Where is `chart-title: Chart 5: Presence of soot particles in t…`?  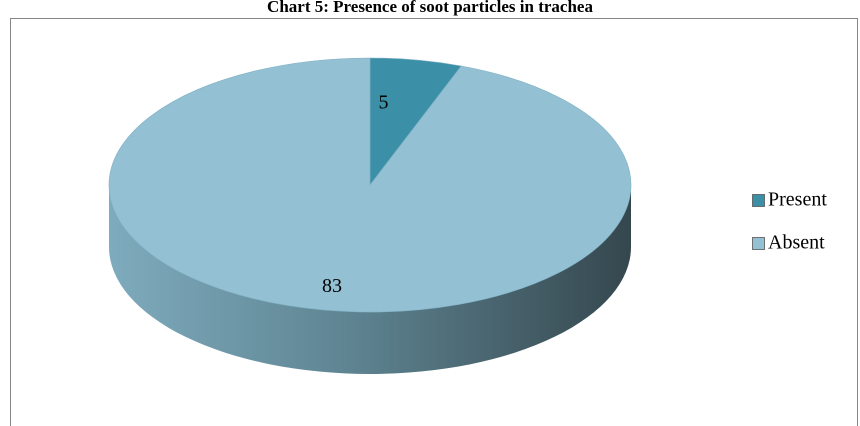 chart-title: Chart 5: Presence of soot particles in t… is located at coordinates (430, 8).